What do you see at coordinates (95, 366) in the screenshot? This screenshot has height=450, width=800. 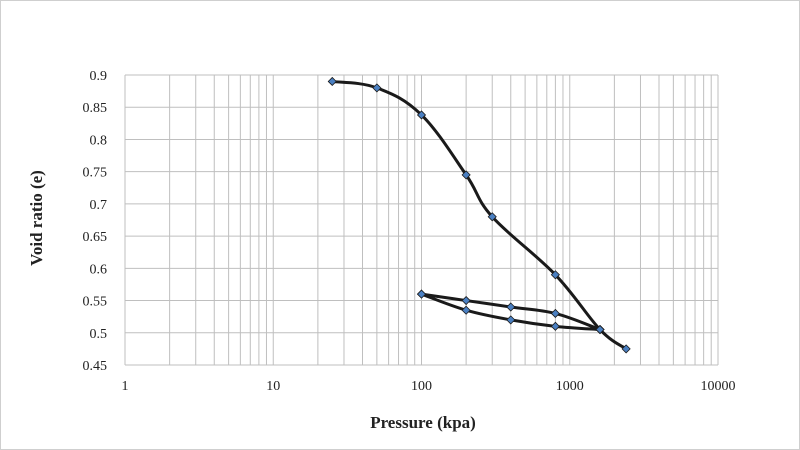 I see `y-tick-label: 0.45` at bounding box center [95, 366].